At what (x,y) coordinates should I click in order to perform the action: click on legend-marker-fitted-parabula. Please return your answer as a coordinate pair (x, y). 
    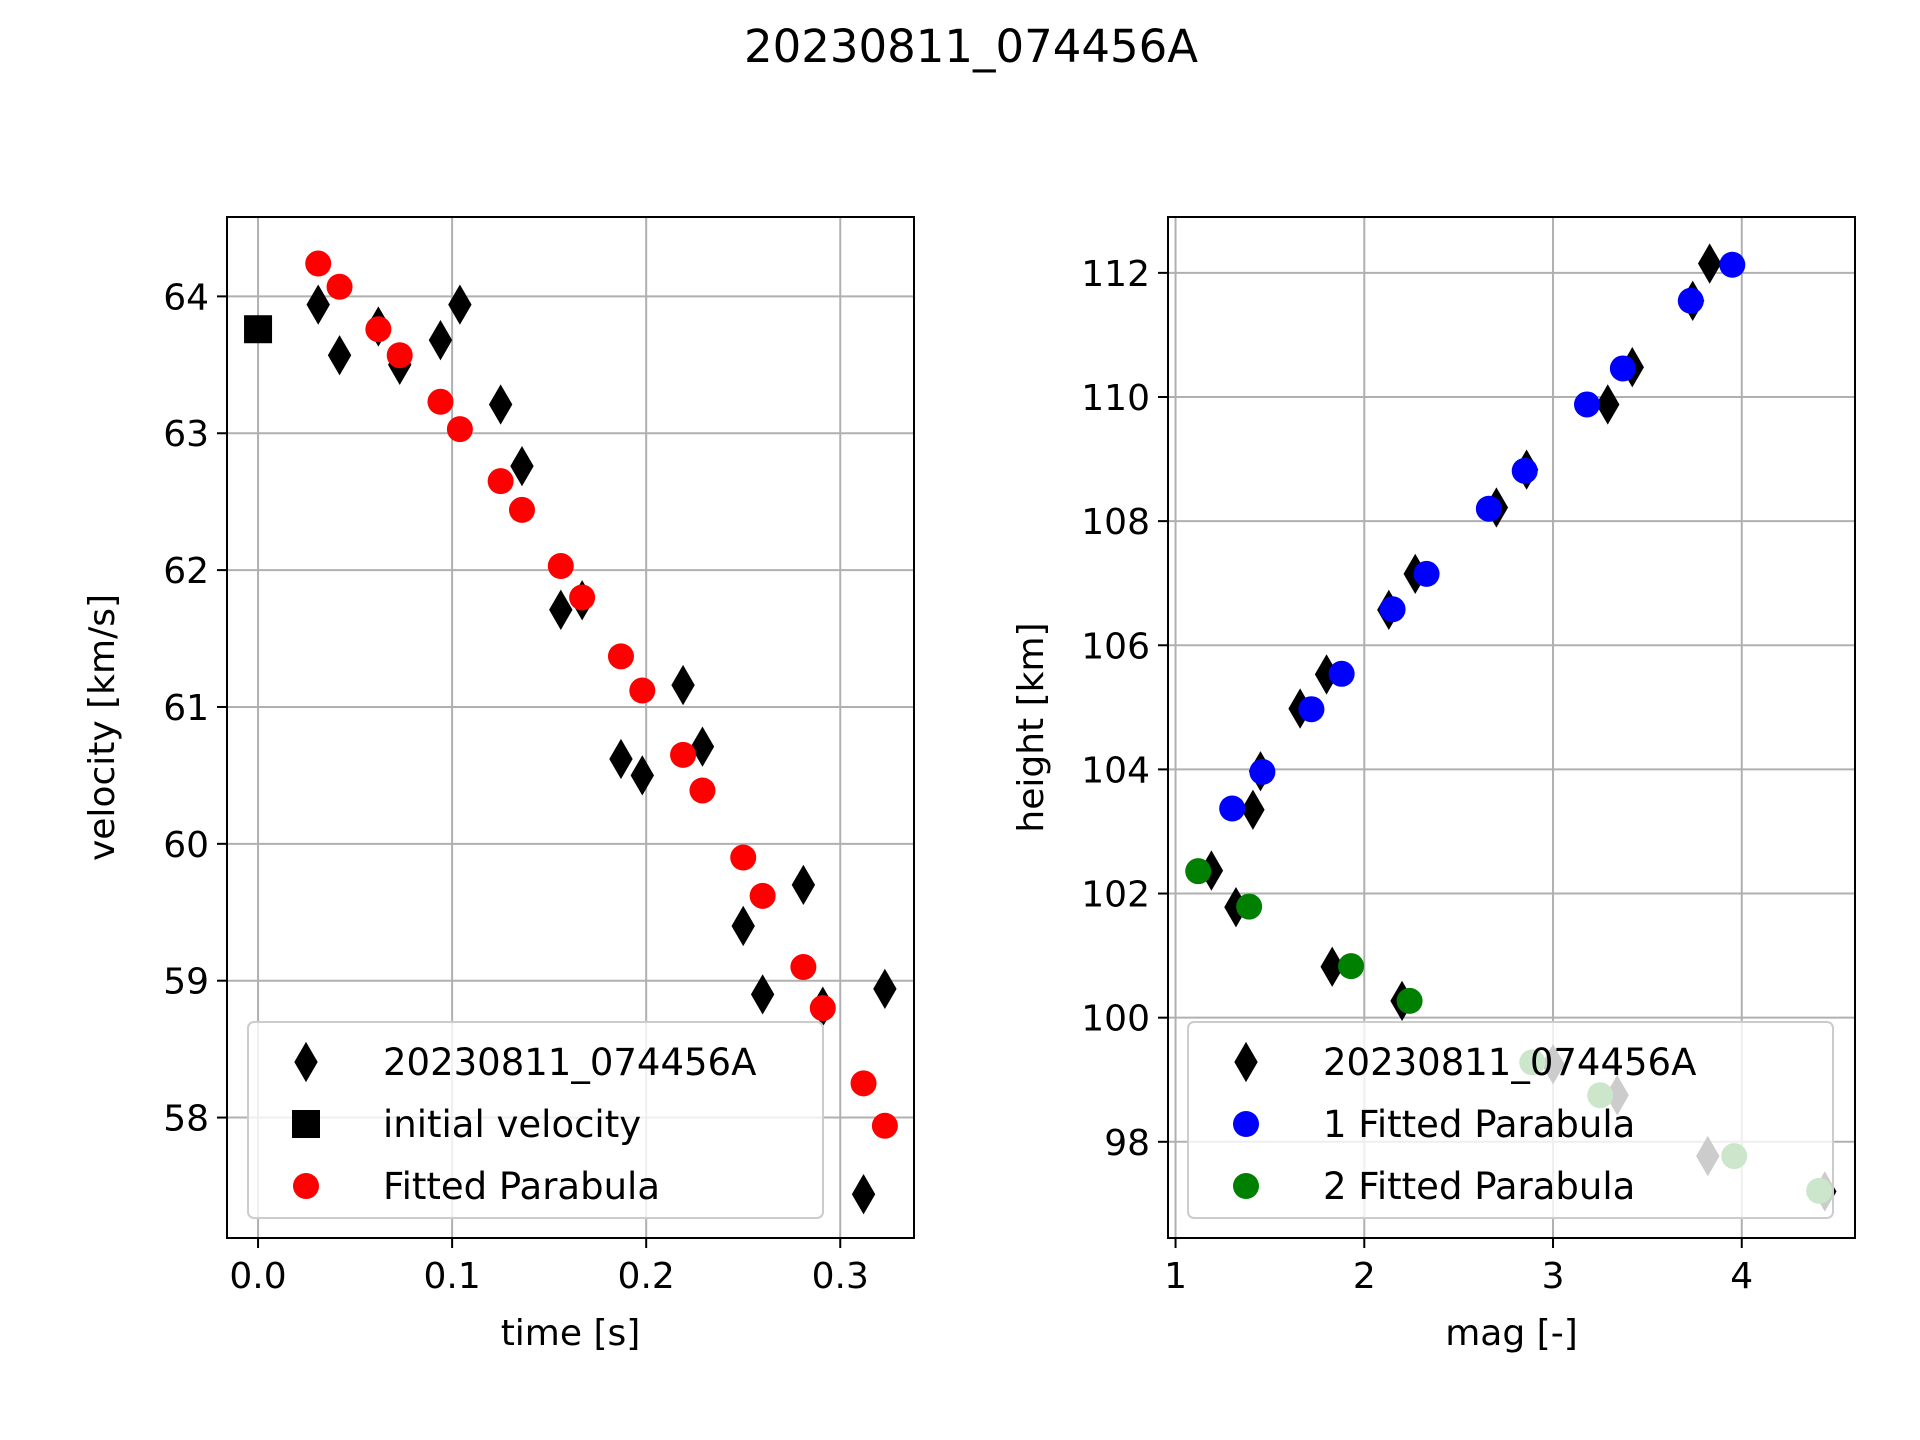
    Looking at the image, I should click on (306, 1186).